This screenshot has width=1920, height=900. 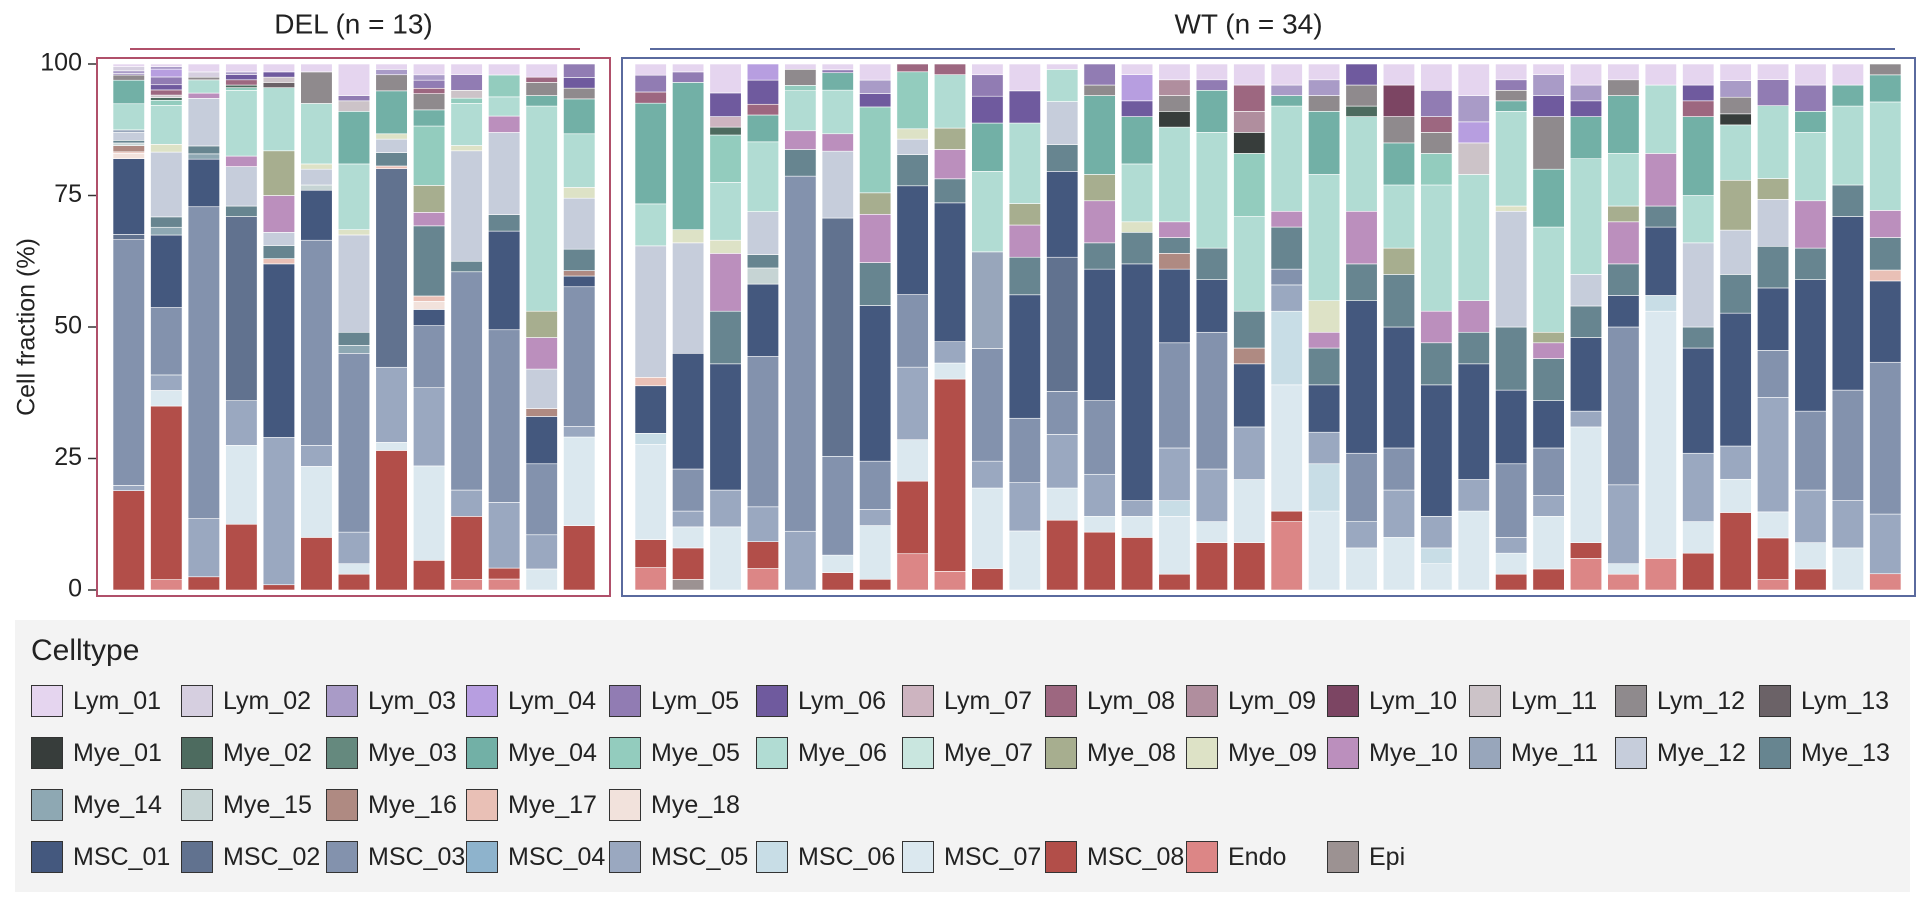 I want to click on legend-item-lym_06: Lym_06, so click(x=821, y=701).